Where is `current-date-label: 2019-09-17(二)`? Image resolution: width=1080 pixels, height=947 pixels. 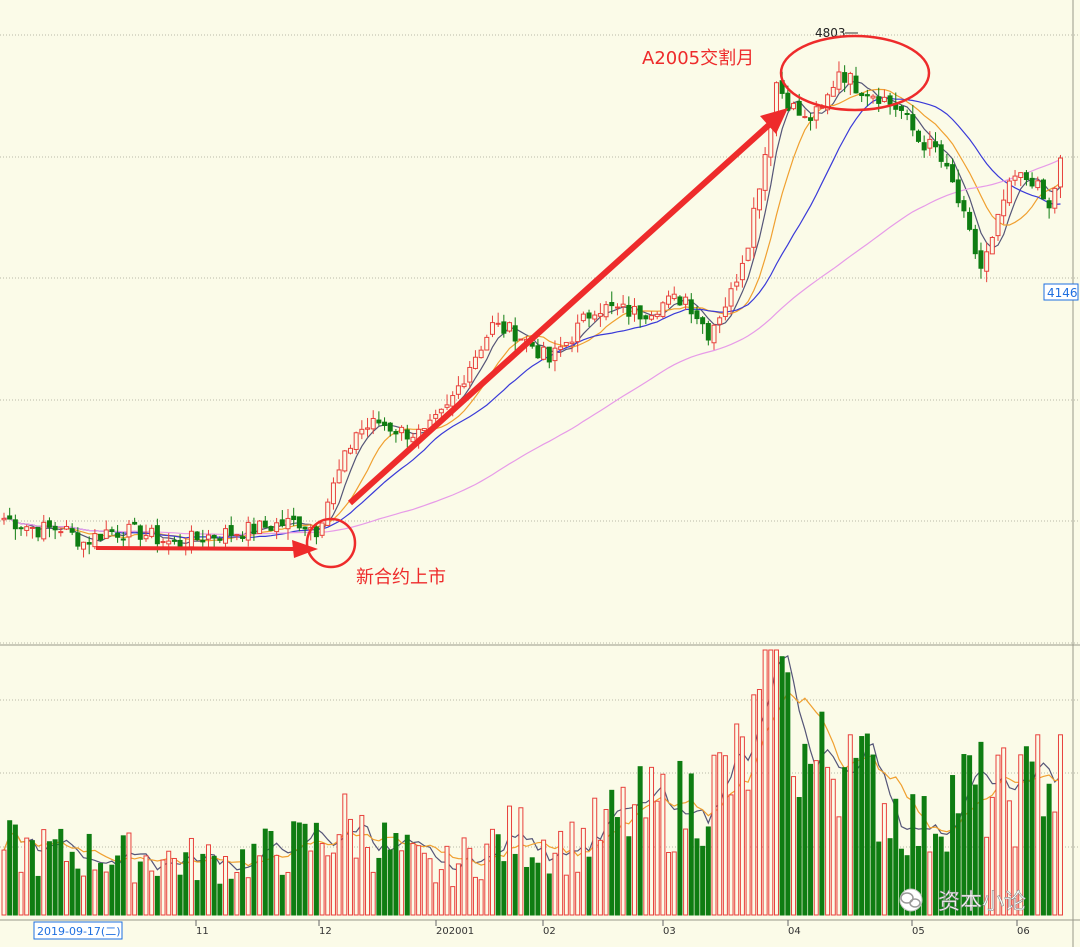 current-date-label: 2019-09-17(二) is located at coordinates (79, 931).